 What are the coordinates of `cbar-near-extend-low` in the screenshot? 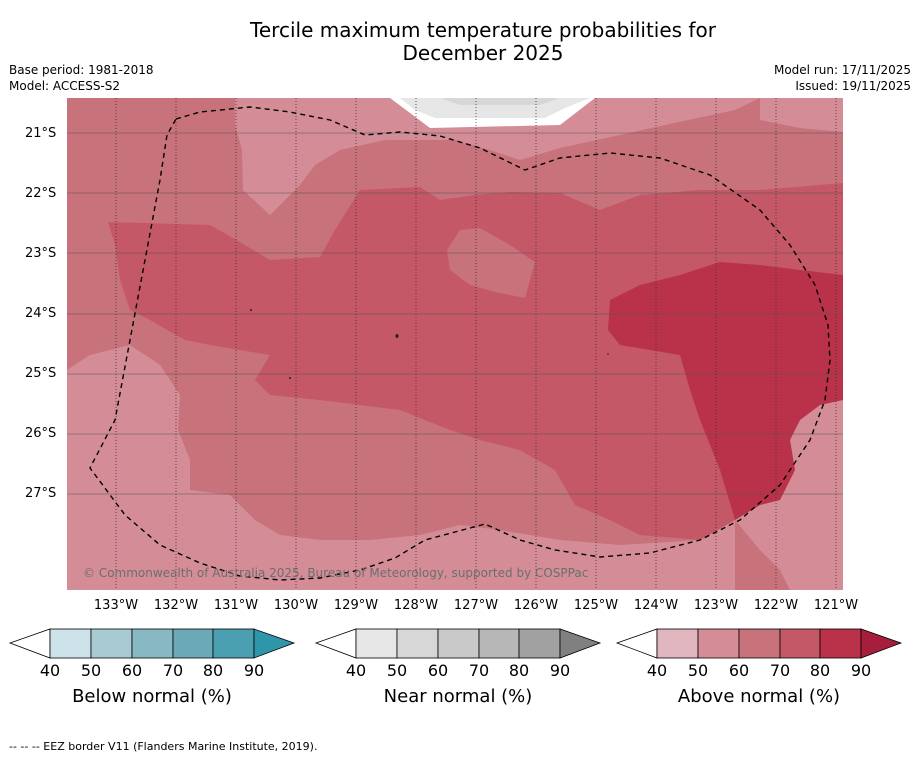 It's located at (335, 643).